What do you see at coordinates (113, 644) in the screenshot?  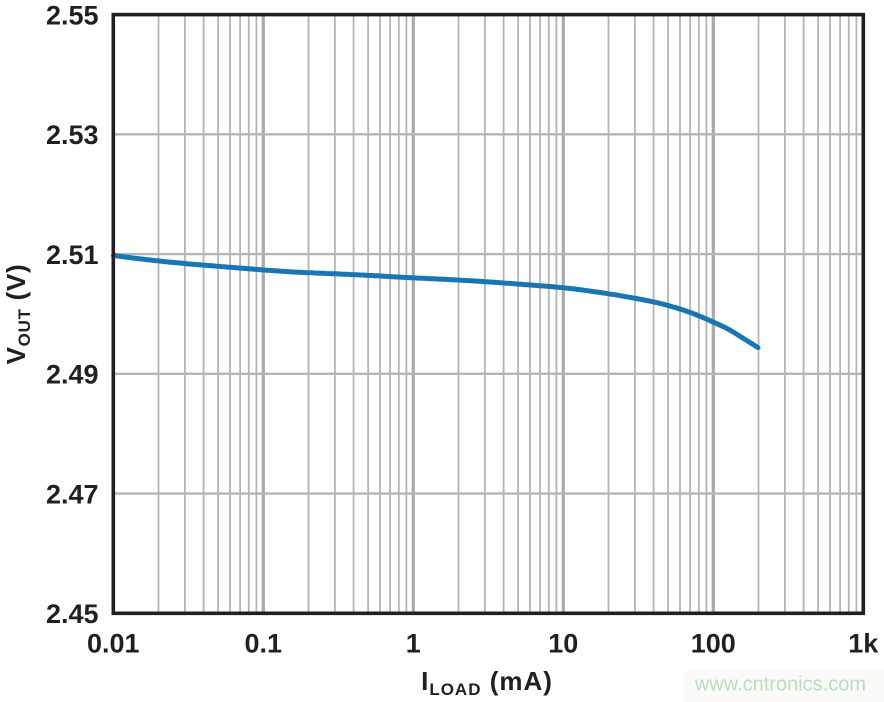 I see `svg-text: 0.01` at bounding box center [113, 644].